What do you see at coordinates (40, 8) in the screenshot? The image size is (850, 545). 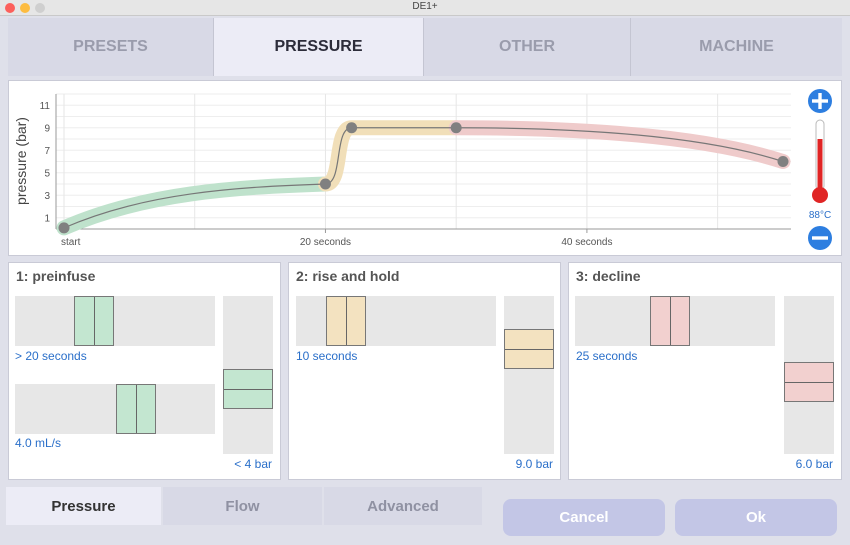 I see `zoom-window-button` at bounding box center [40, 8].